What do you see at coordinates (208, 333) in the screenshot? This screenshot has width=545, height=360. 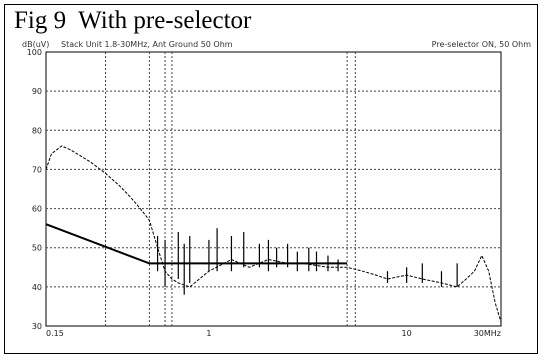 I see `x-tick-label: 1` at bounding box center [208, 333].